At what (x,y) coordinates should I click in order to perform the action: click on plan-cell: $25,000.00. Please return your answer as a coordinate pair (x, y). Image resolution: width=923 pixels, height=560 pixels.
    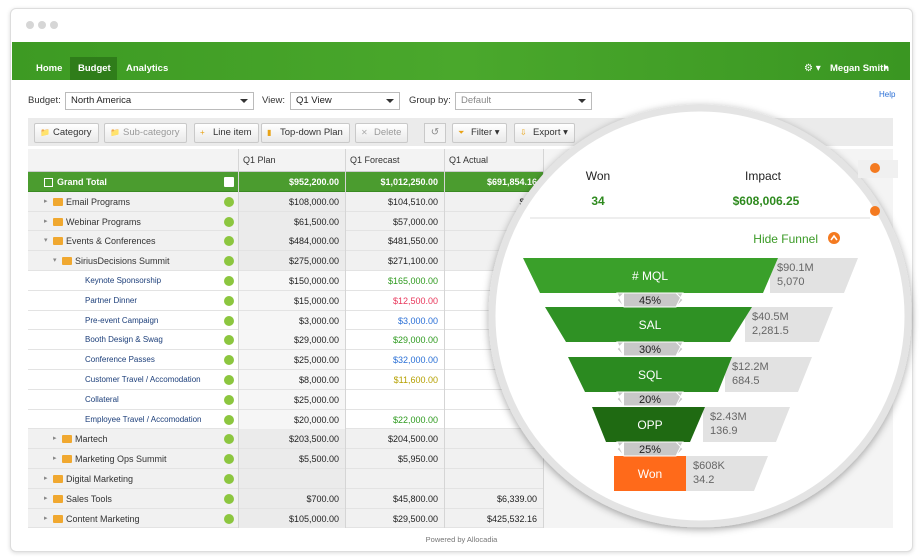
    Looking at the image, I should click on (316, 360).